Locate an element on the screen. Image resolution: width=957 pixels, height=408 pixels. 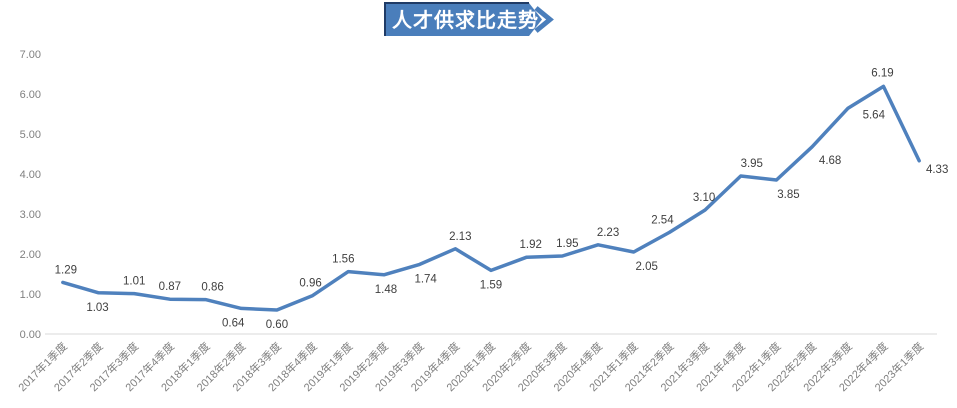
data-point-label: 1.59 is located at coordinates (491, 285).